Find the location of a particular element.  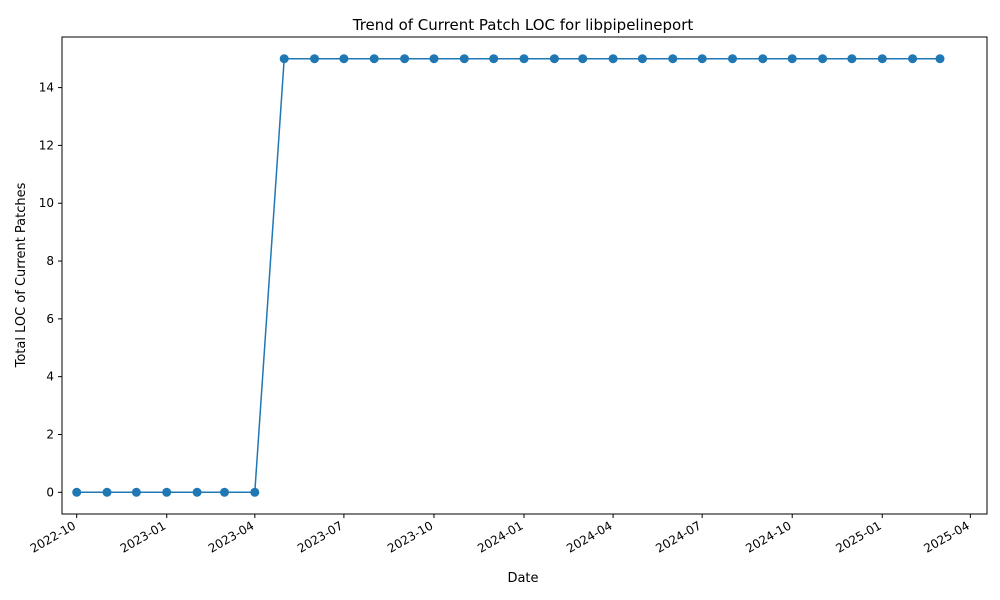

y-tick-label: 10 is located at coordinates (46, 203).